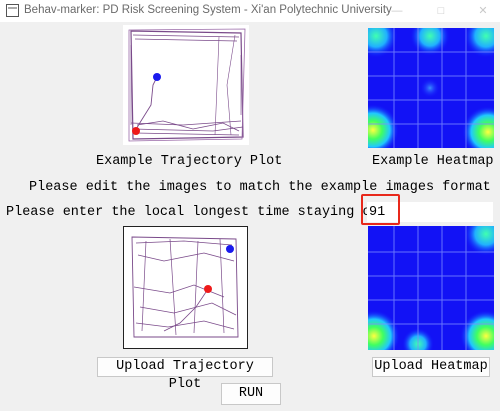 The height and width of the screenshot is (411, 500). What do you see at coordinates (441, 11) in the screenshot?
I see `maximize-icon: □` at bounding box center [441, 11].